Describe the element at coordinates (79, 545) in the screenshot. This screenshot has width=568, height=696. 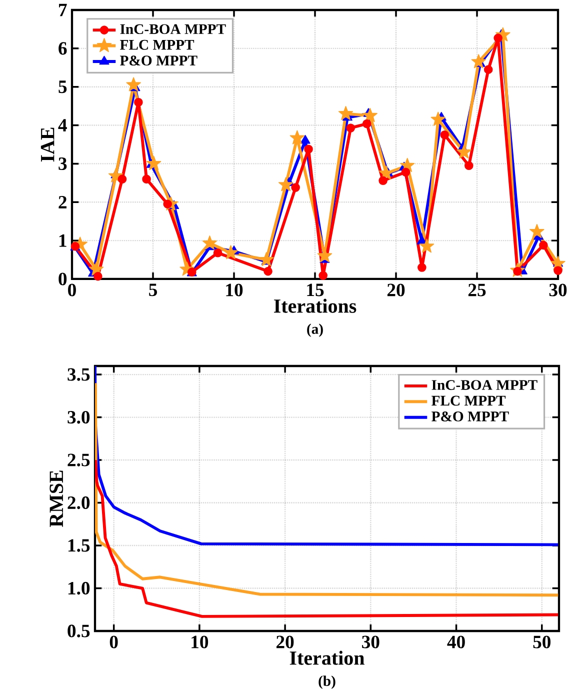
I see `y-tick-label: 1.5` at that location.